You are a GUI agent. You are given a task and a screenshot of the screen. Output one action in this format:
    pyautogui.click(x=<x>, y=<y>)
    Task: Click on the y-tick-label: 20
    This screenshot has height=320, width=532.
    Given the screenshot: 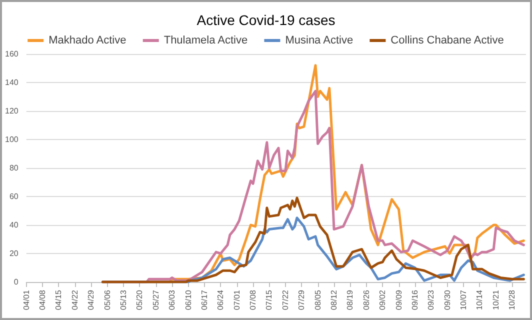 What is the action you would take?
    pyautogui.click(x=14, y=253)
    